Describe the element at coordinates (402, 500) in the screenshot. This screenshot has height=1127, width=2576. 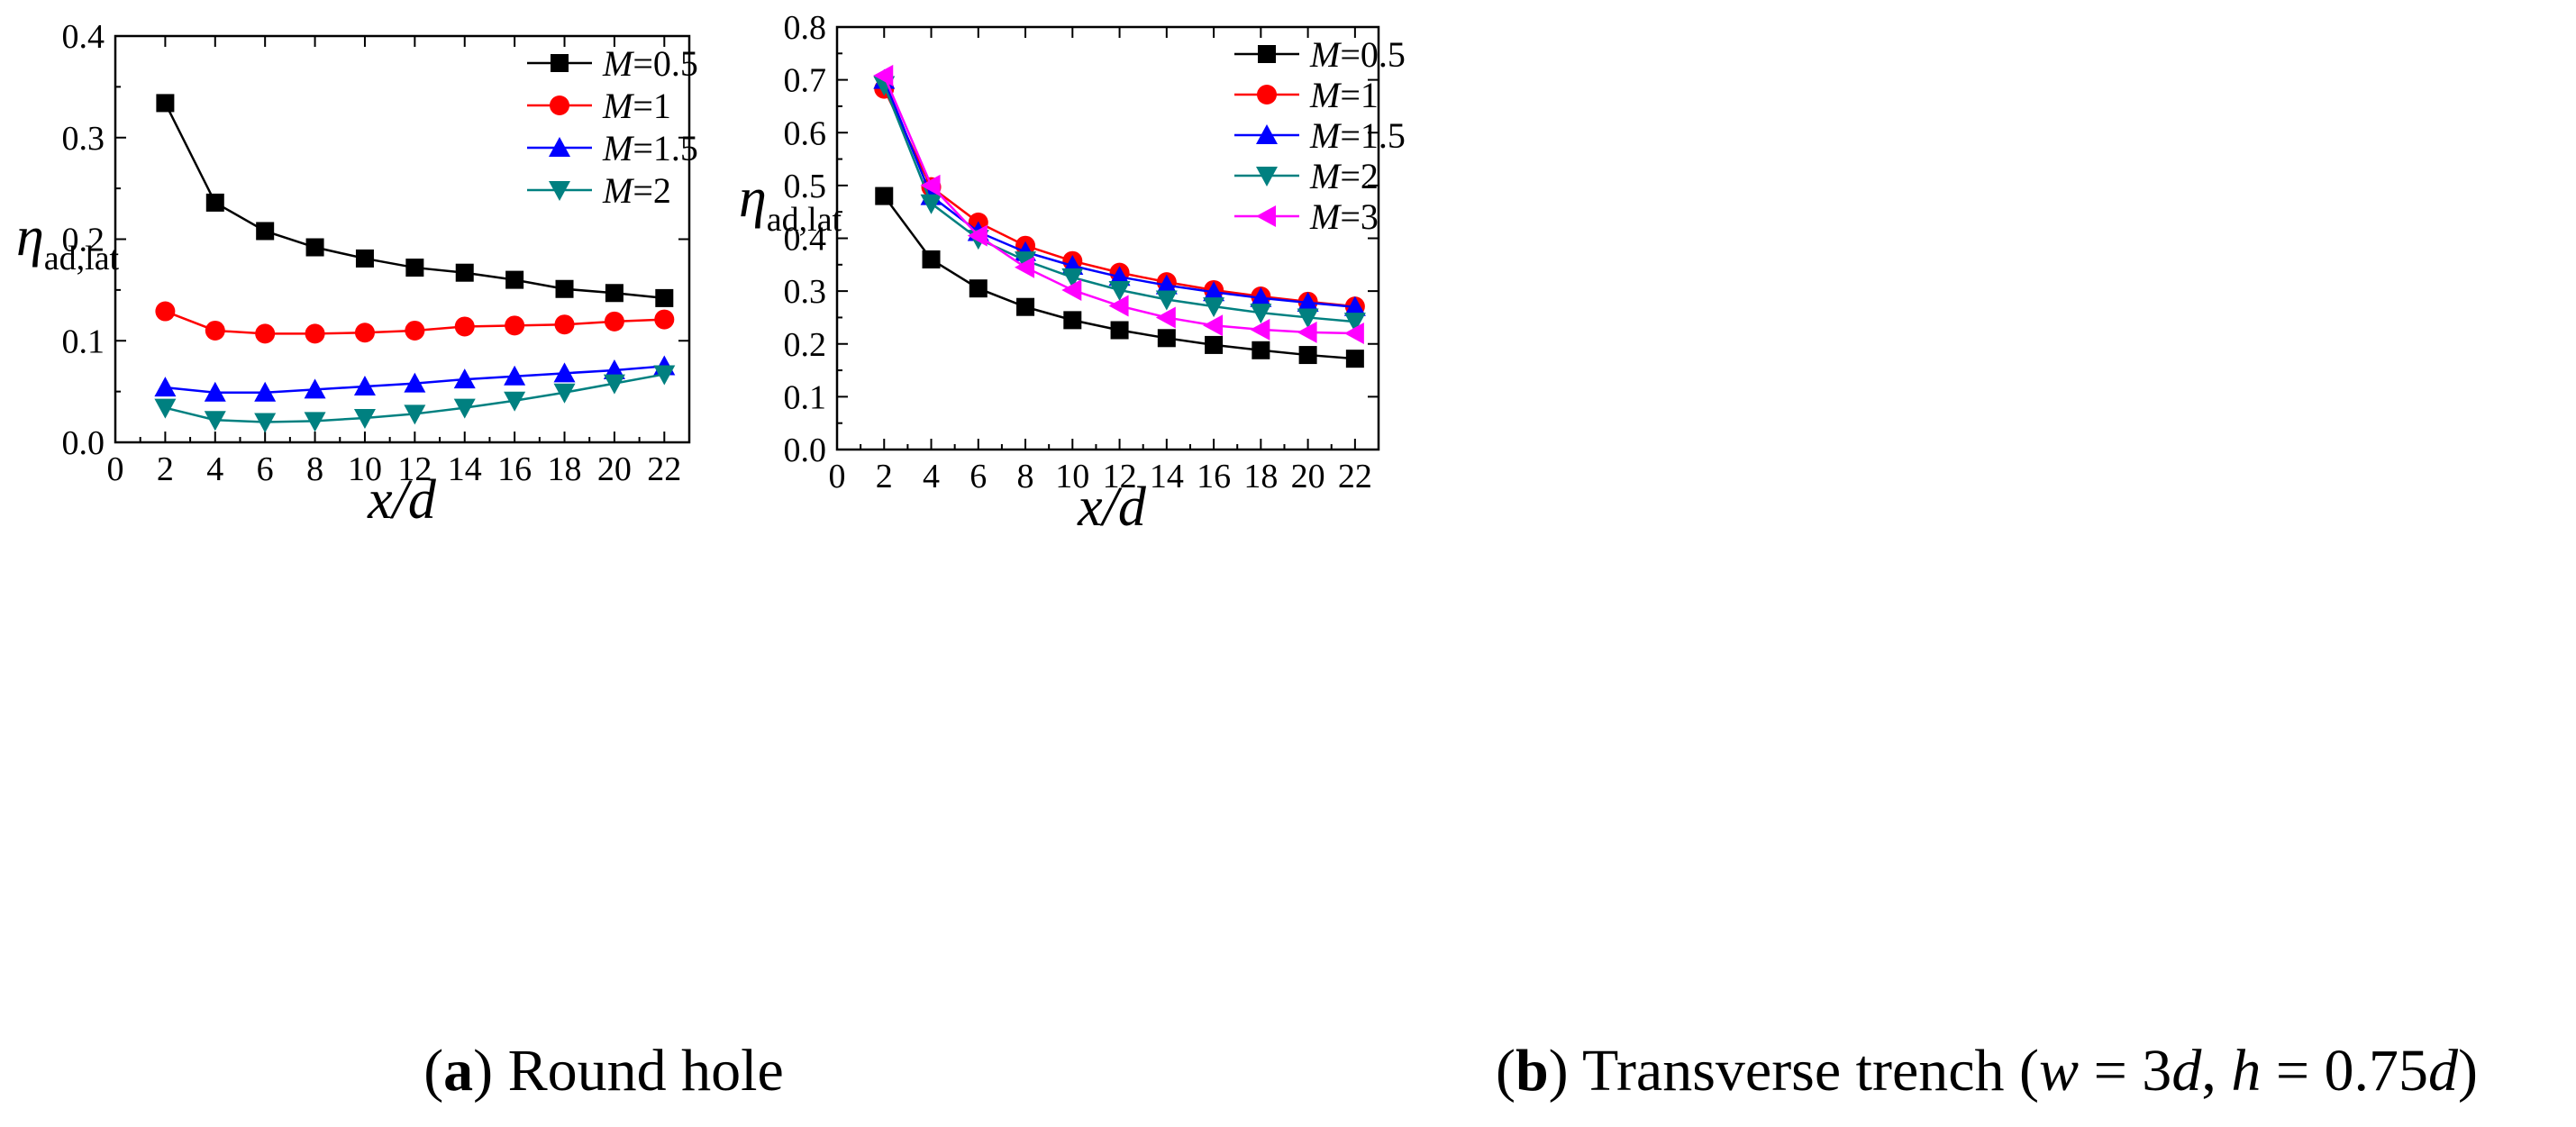
I see `x-axis-label: x/d` at that location.